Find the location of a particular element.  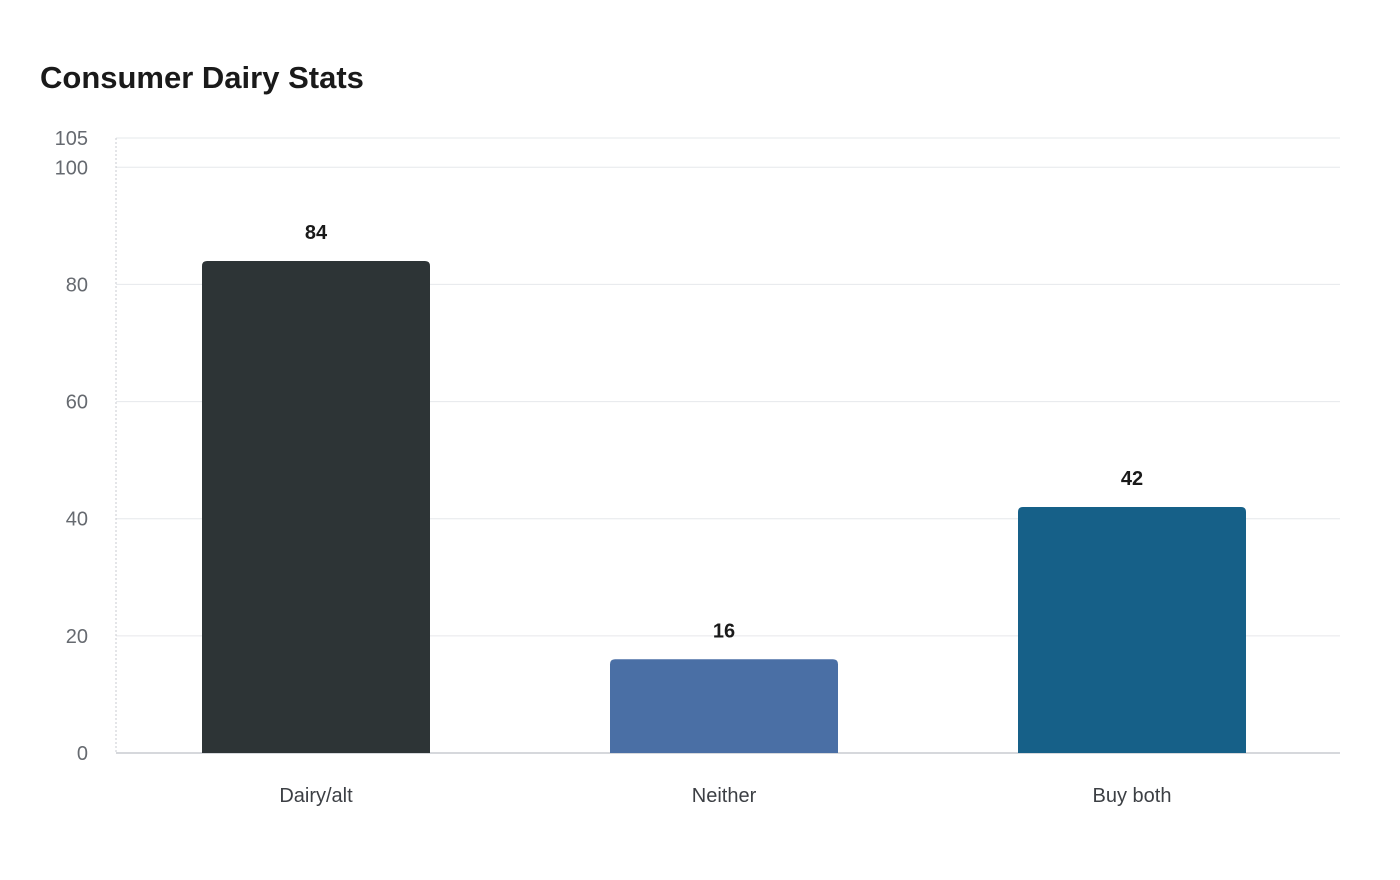

chart-title: Consumer Dairy Stats is located at coordinates (202, 77).